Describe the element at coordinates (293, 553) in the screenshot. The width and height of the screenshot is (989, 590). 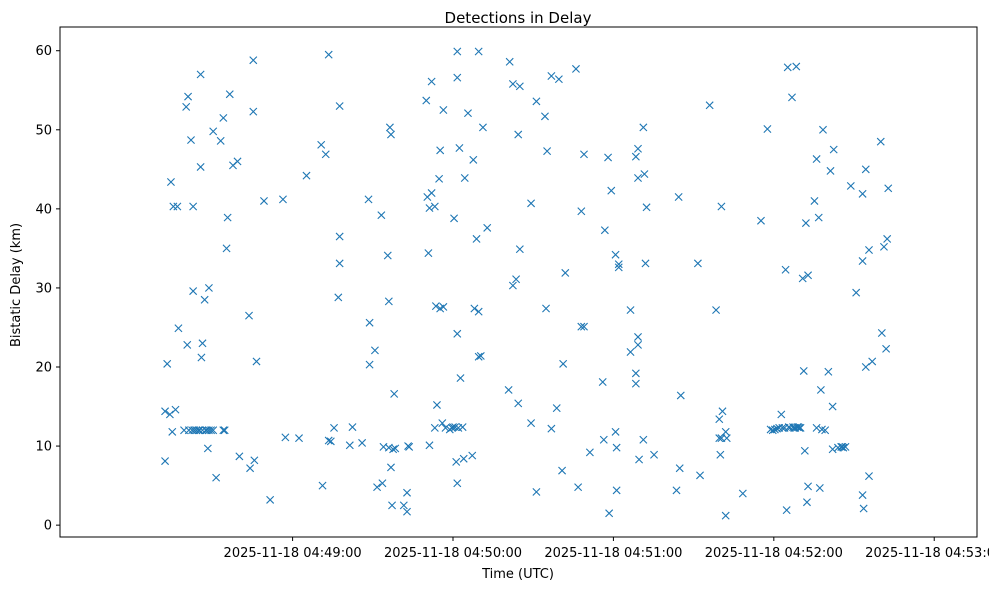
I see `x-tick-label: 2025-11-18 04:49:00` at that location.